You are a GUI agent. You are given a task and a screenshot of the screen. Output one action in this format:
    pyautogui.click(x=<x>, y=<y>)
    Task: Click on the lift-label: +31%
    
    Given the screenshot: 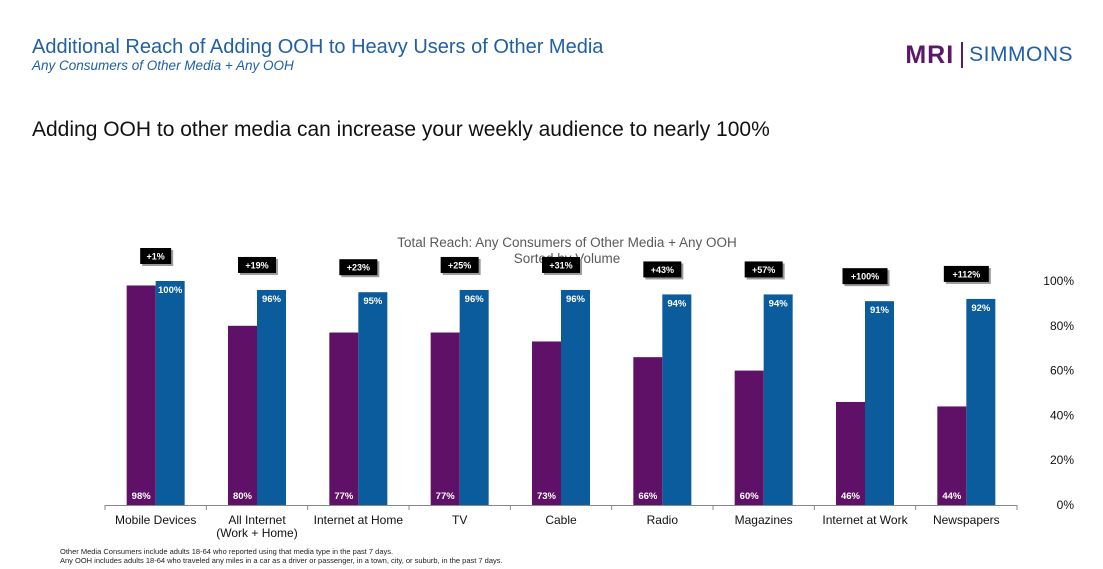 What is the action you would take?
    pyautogui.click(x=560, y=265)
    